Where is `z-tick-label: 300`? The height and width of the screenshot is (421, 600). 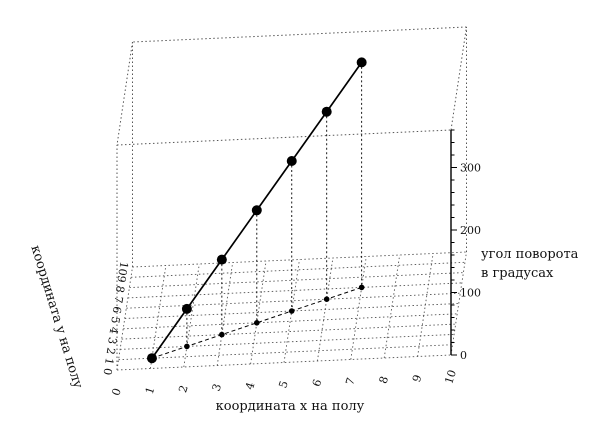 z-tick-label: 300 is located at coordinates (470, 168).